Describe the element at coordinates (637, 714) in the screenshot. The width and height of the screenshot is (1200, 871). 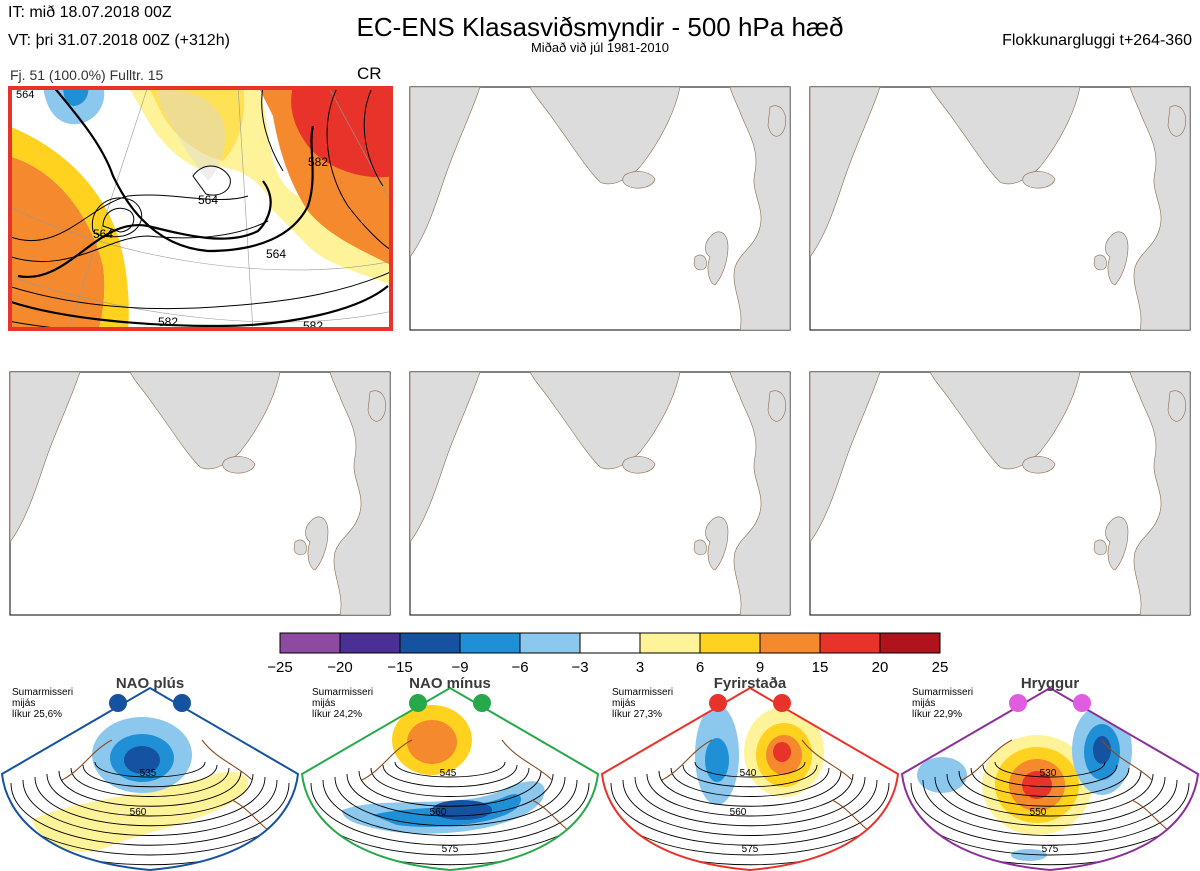
I see `regime-probability: líkur 27,3%` at that location.